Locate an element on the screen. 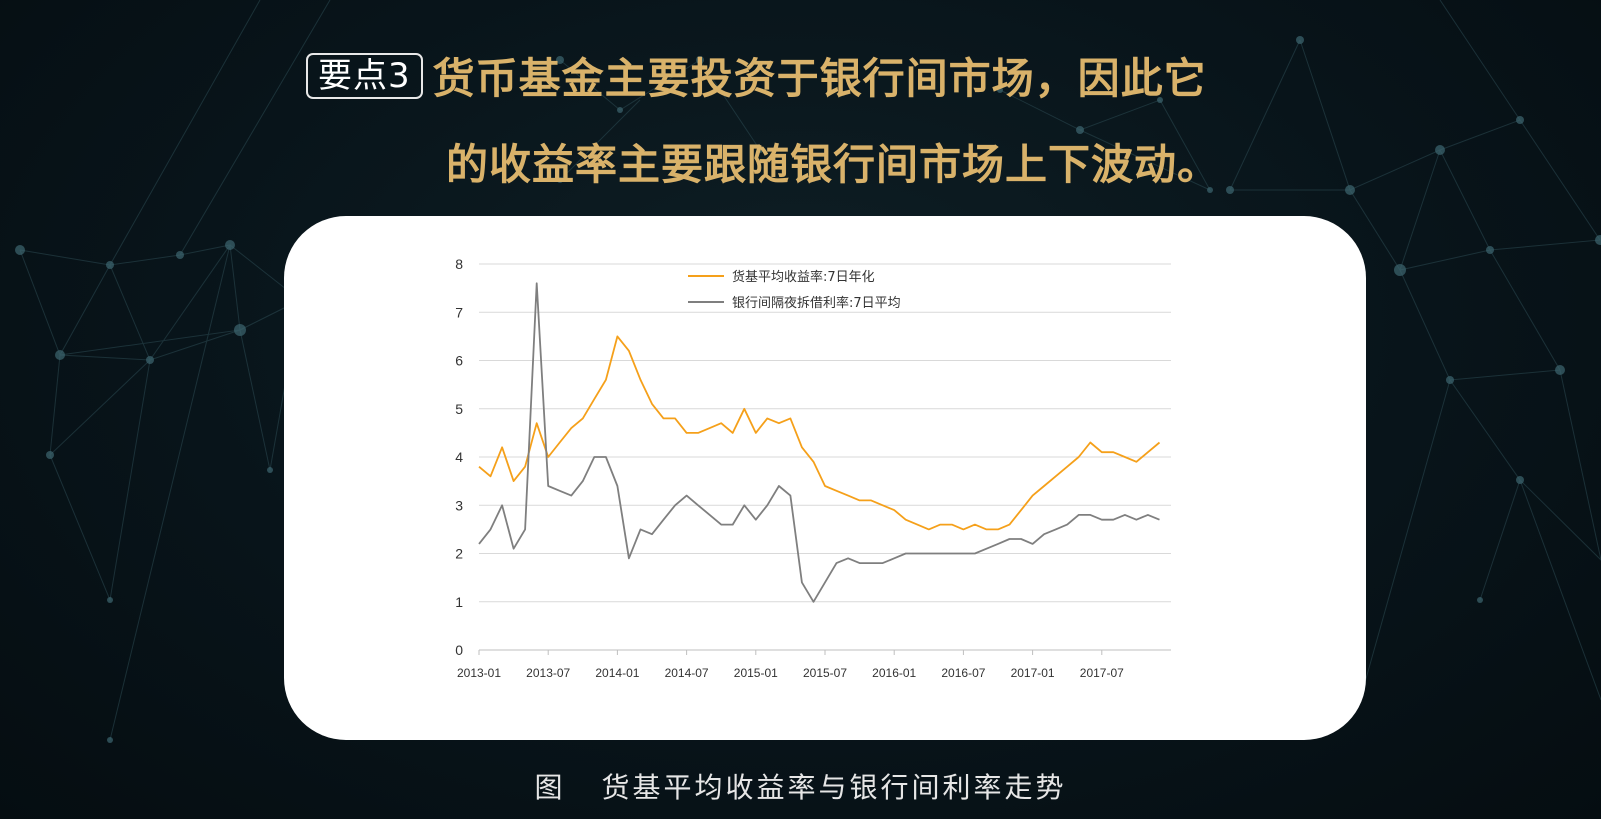  y-tick-label: 5 is located at coordinates (459, 409).